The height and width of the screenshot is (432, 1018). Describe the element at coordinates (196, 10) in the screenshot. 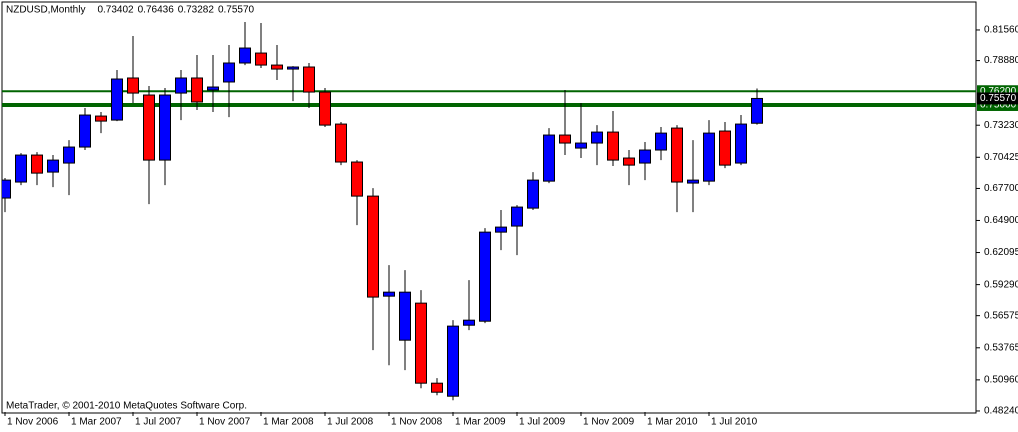

I see `quote-value: 0.73282` at that location.